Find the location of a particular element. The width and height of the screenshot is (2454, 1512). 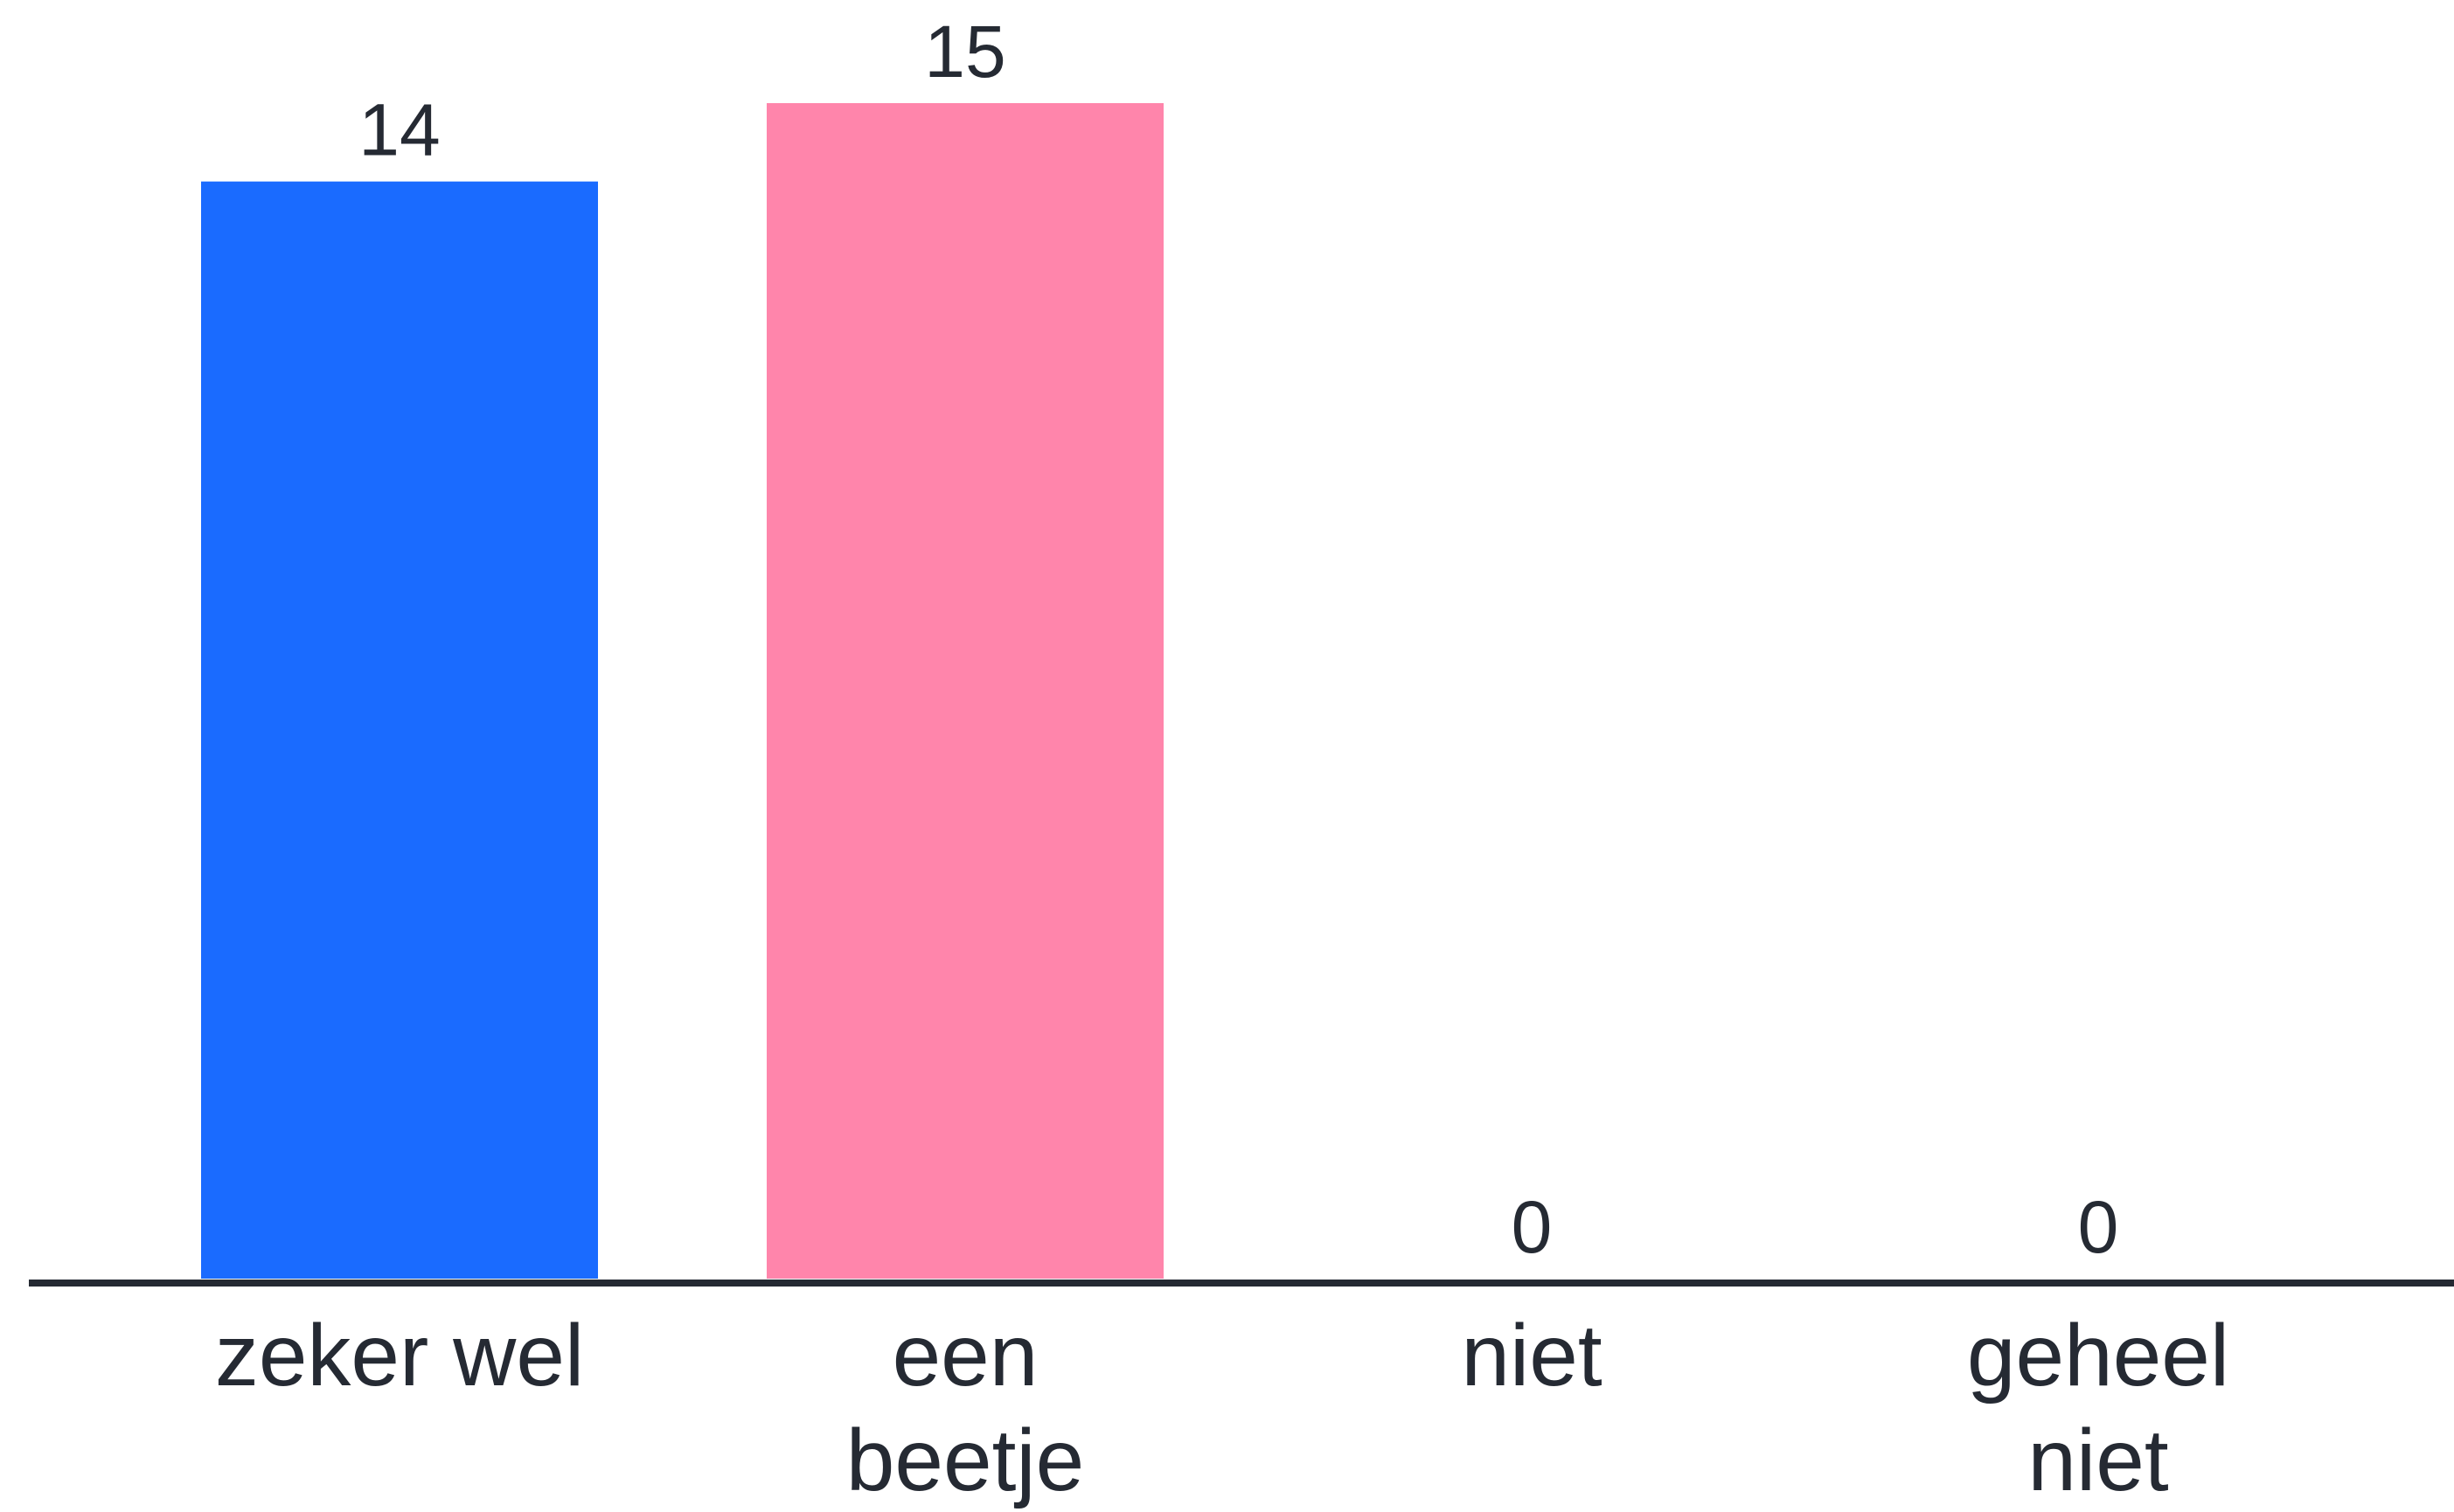

category-label-1-line-0: een is located at coordinates (966, 1355).